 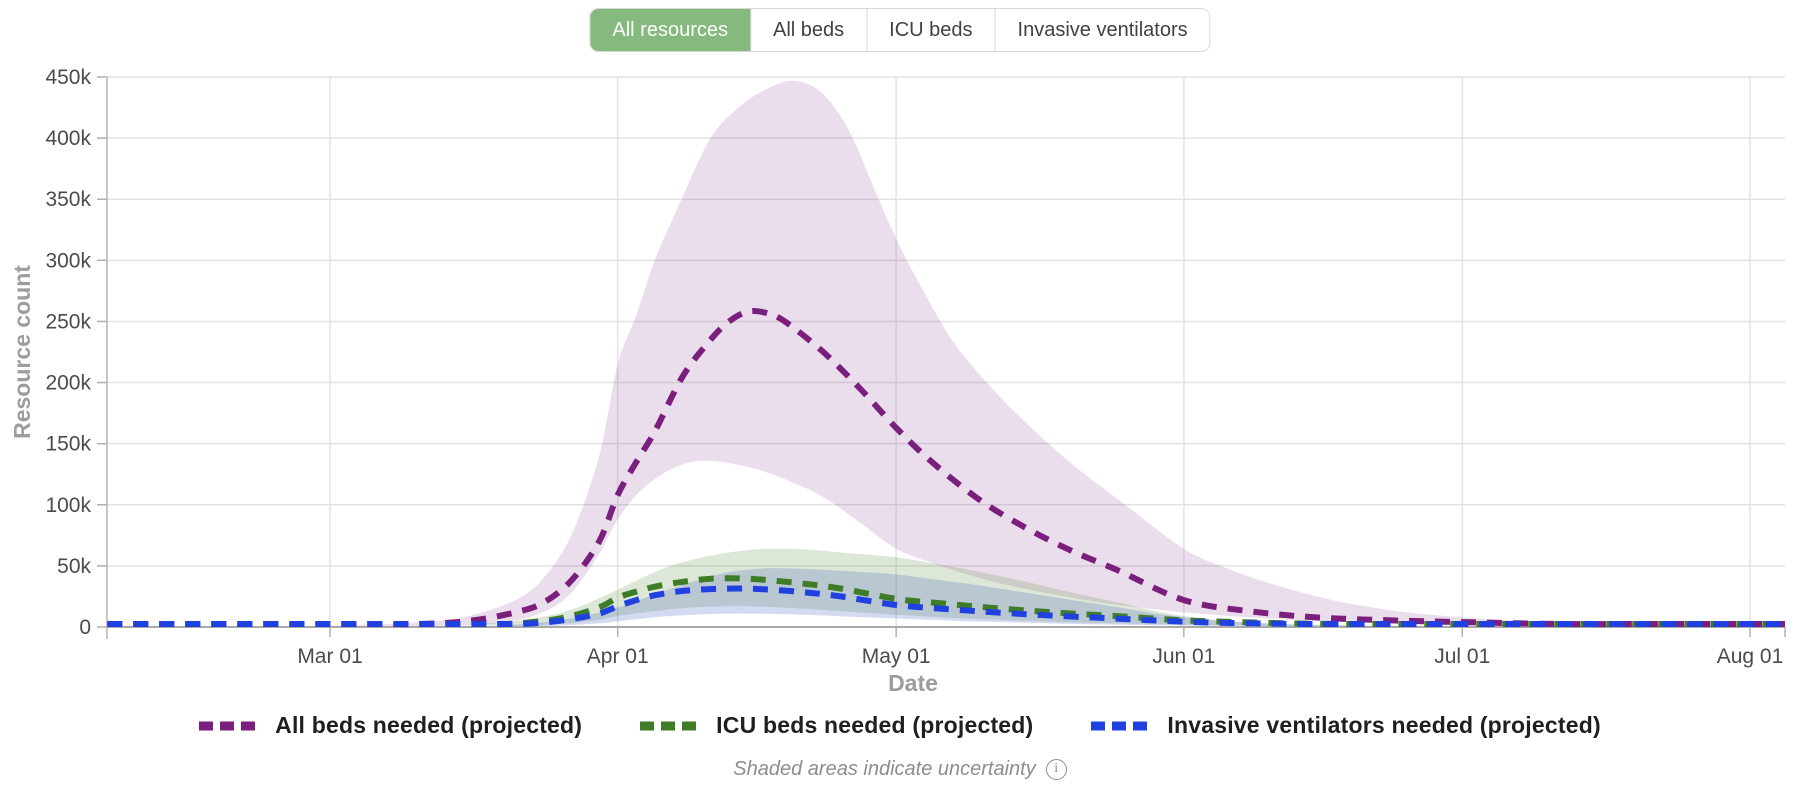 What do you see at coordinates (1750, 656) in the screenshot?
I see `svg-text: Aug 01` at bounding box center [1750, 656].